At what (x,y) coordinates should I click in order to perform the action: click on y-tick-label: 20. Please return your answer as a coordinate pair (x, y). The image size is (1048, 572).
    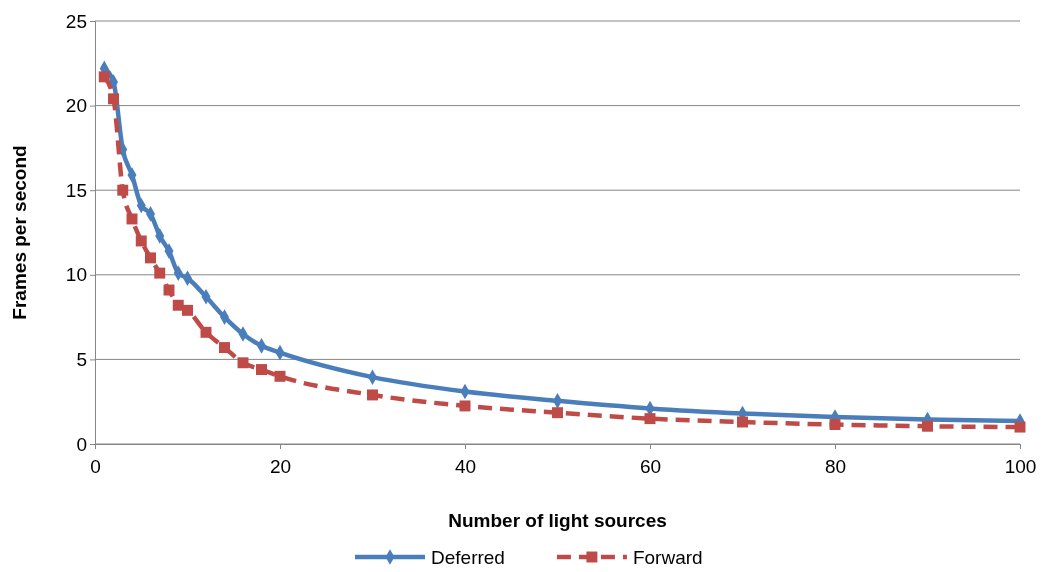
    Looking at the image, I should click on (76, 106).